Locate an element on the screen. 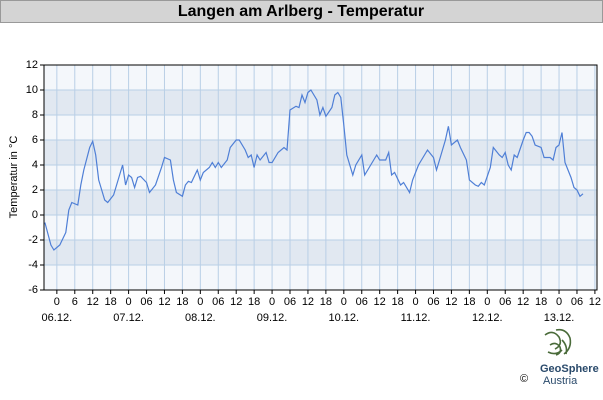  y-axis-label: Temperatur in °C is located at coordinates (14, 177).